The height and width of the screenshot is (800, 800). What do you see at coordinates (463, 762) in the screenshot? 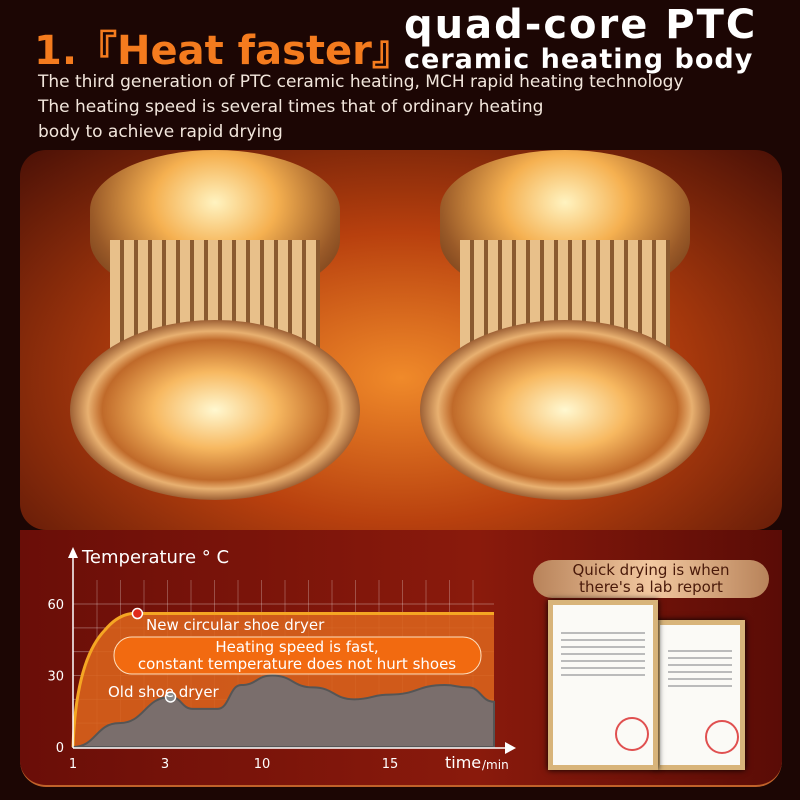
I see `x-axis-label: time` at bounding box center [463, 762].